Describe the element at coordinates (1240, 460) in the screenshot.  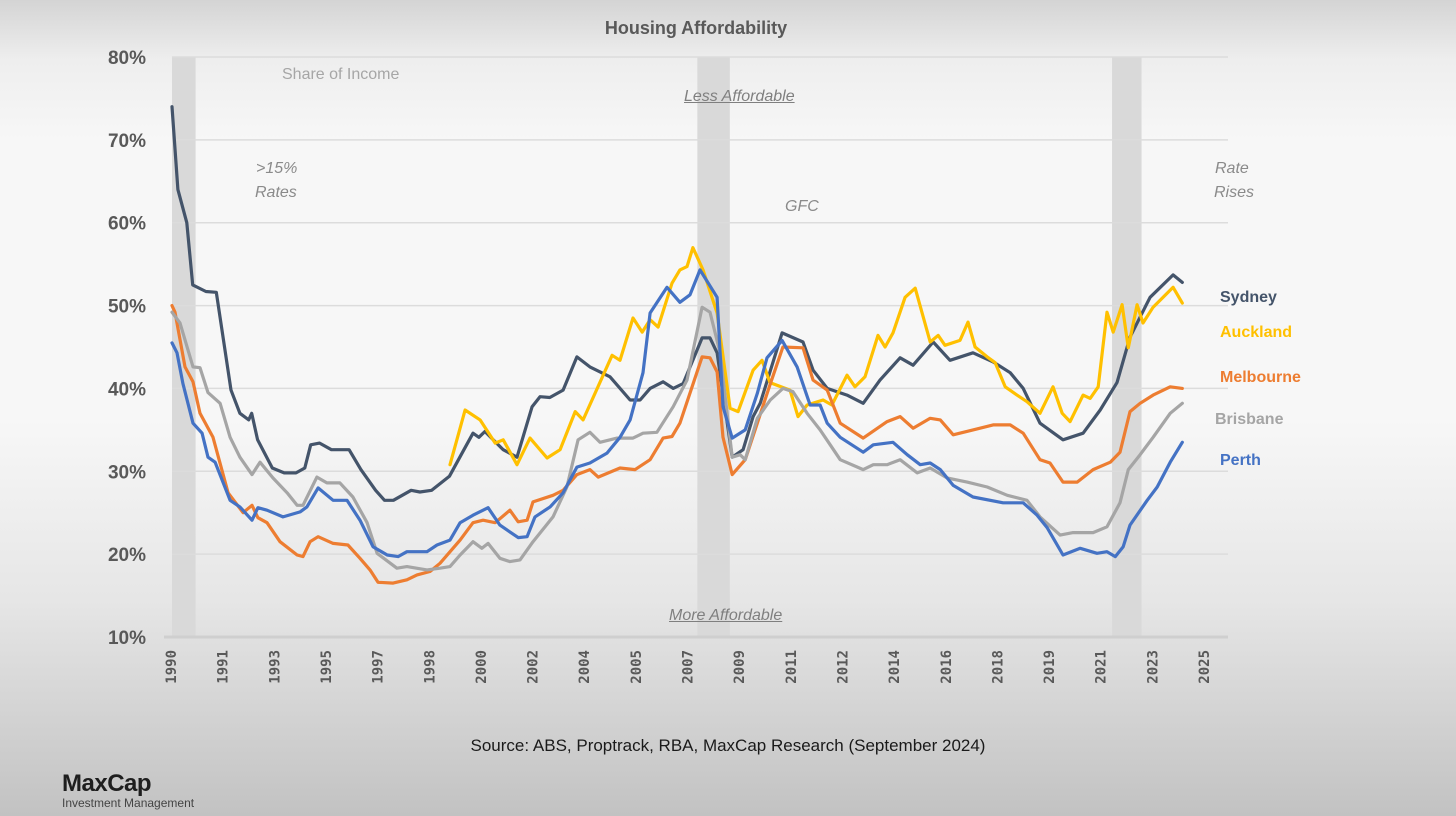
I see `legend-perth: Perth` at that location.